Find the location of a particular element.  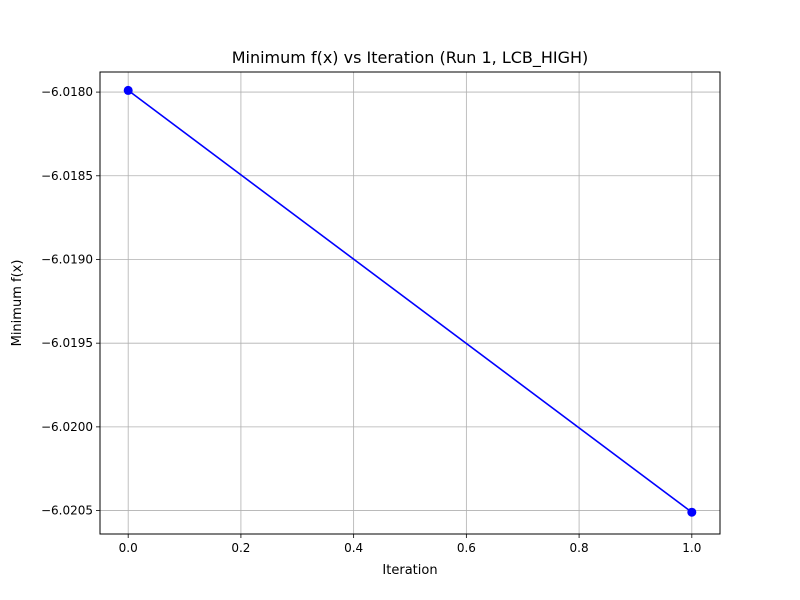

x-tick-label: 0.6 is located at coordinates (466, 548).